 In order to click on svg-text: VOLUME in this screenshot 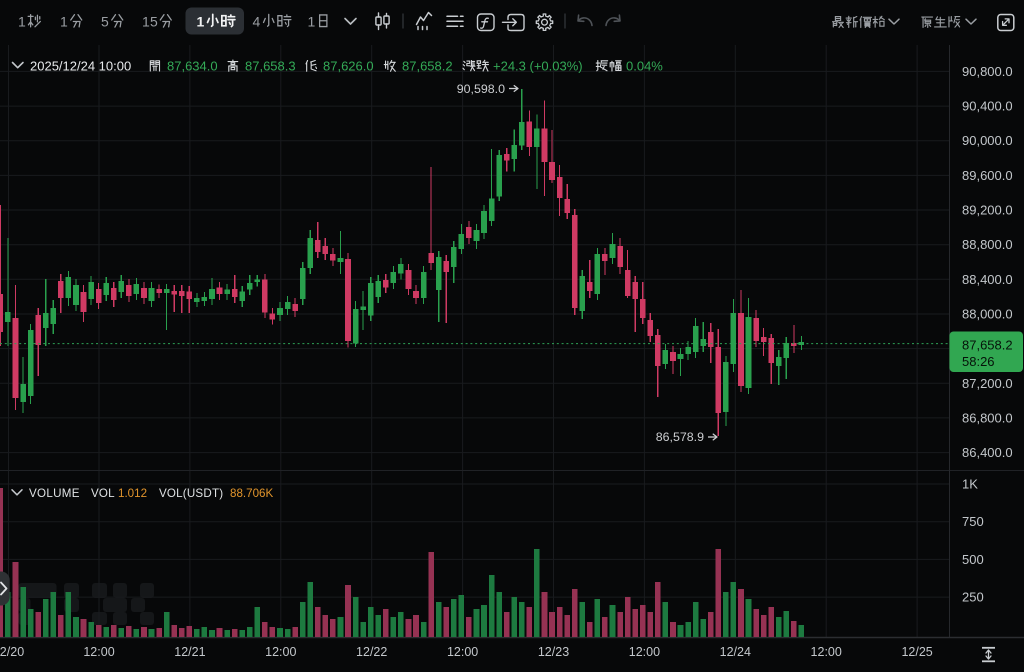, I will do `click(54, 493)`.